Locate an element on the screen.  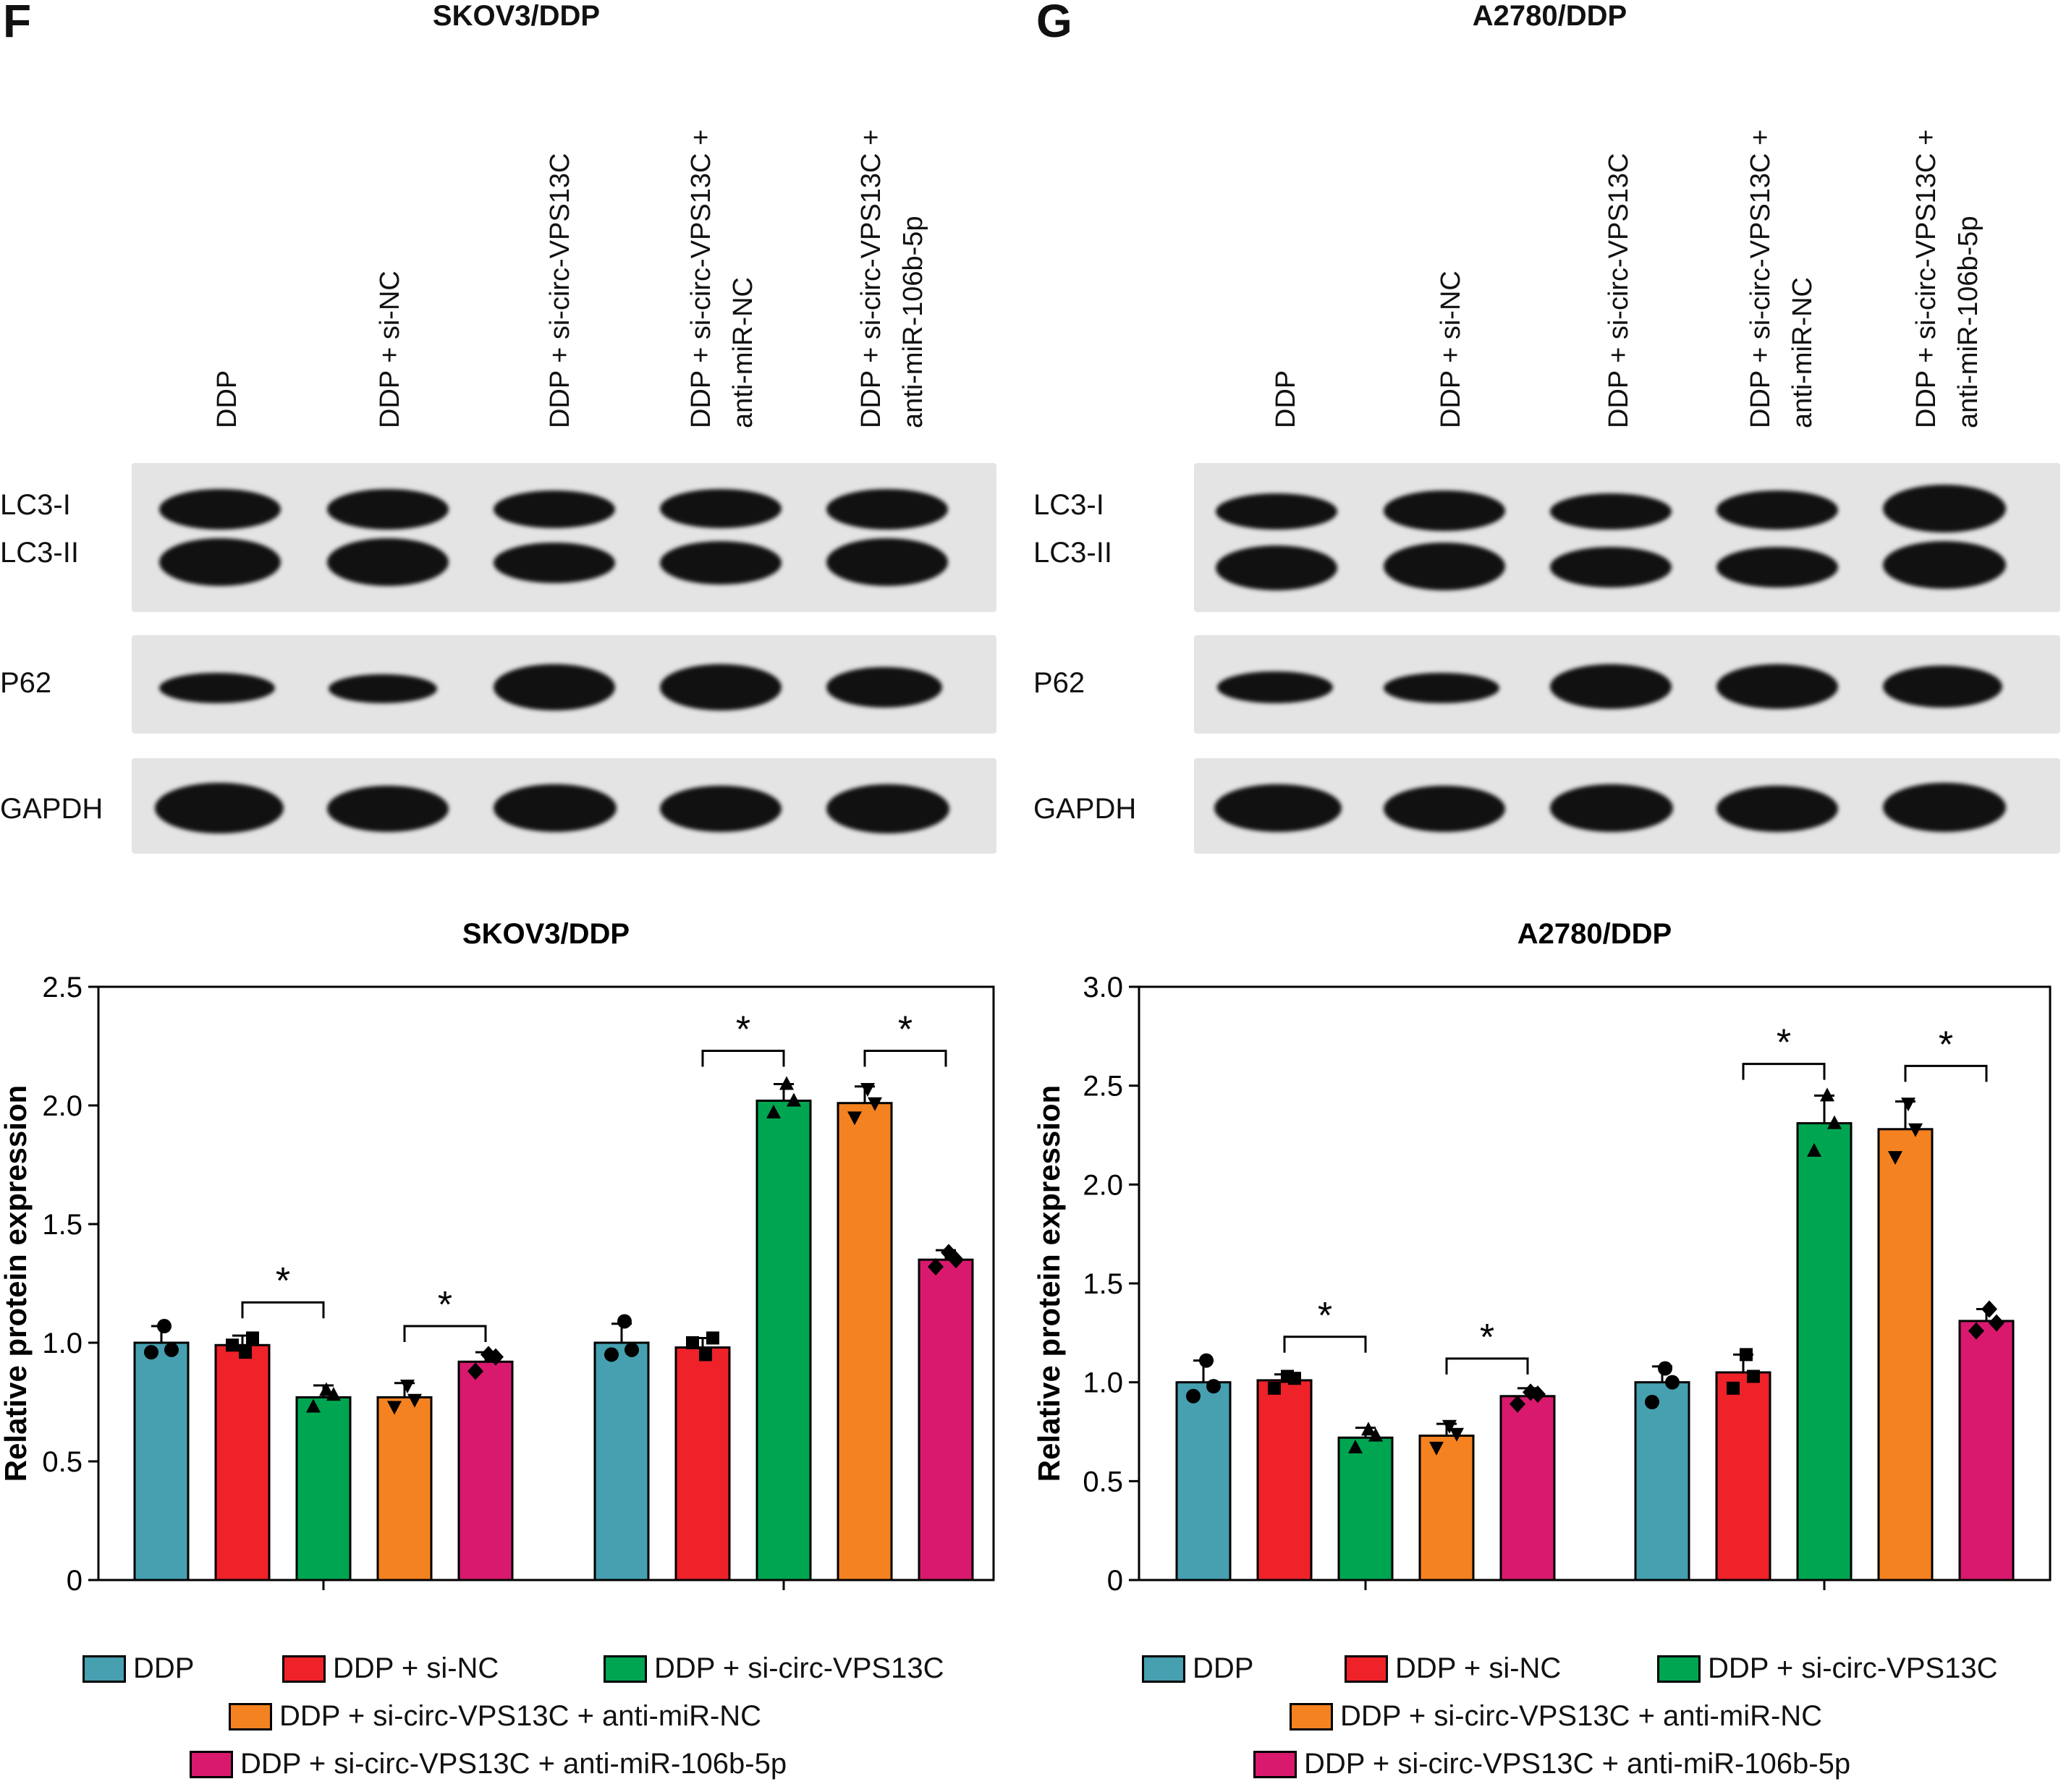
blot-title: A2780/DDP is located at coordinates (1549, 16).